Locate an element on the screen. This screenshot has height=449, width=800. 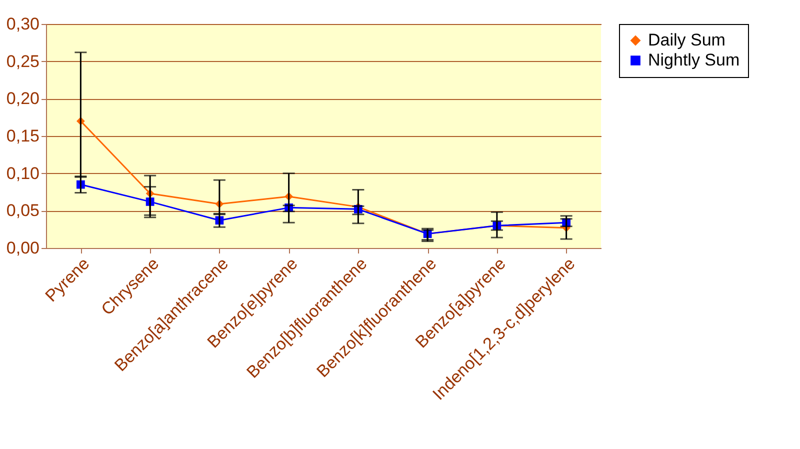
legend-label: Nightly Sum is located at coordinates (694, 60).